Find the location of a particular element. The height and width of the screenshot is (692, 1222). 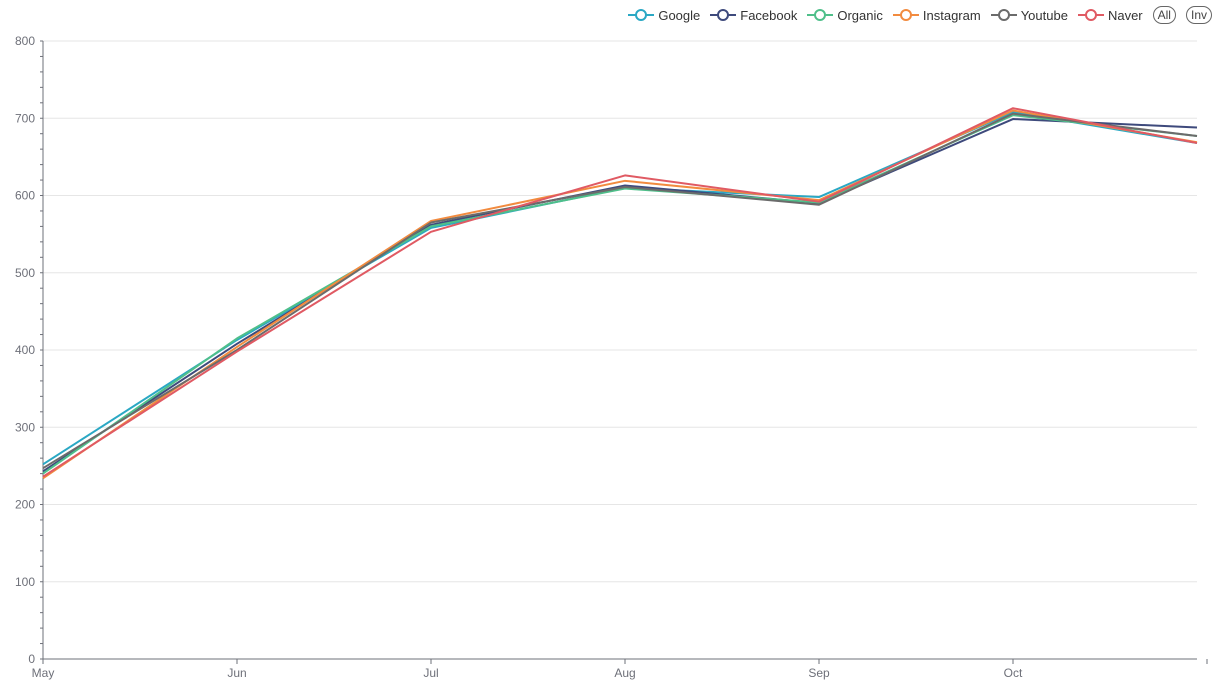

y-tick-label: 700 is located at coordinates (25, 118).